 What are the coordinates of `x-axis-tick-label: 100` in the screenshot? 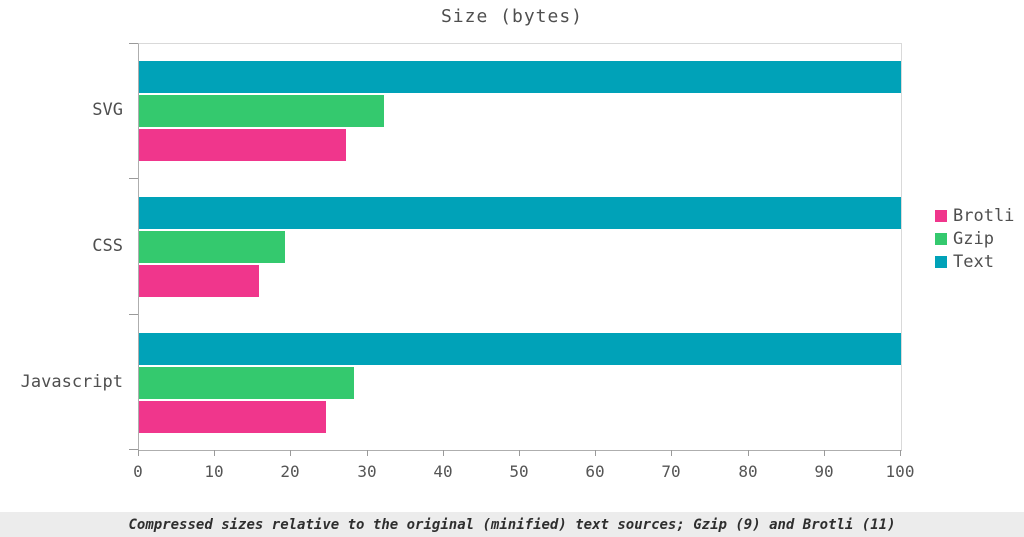 It's located at (900, 471).